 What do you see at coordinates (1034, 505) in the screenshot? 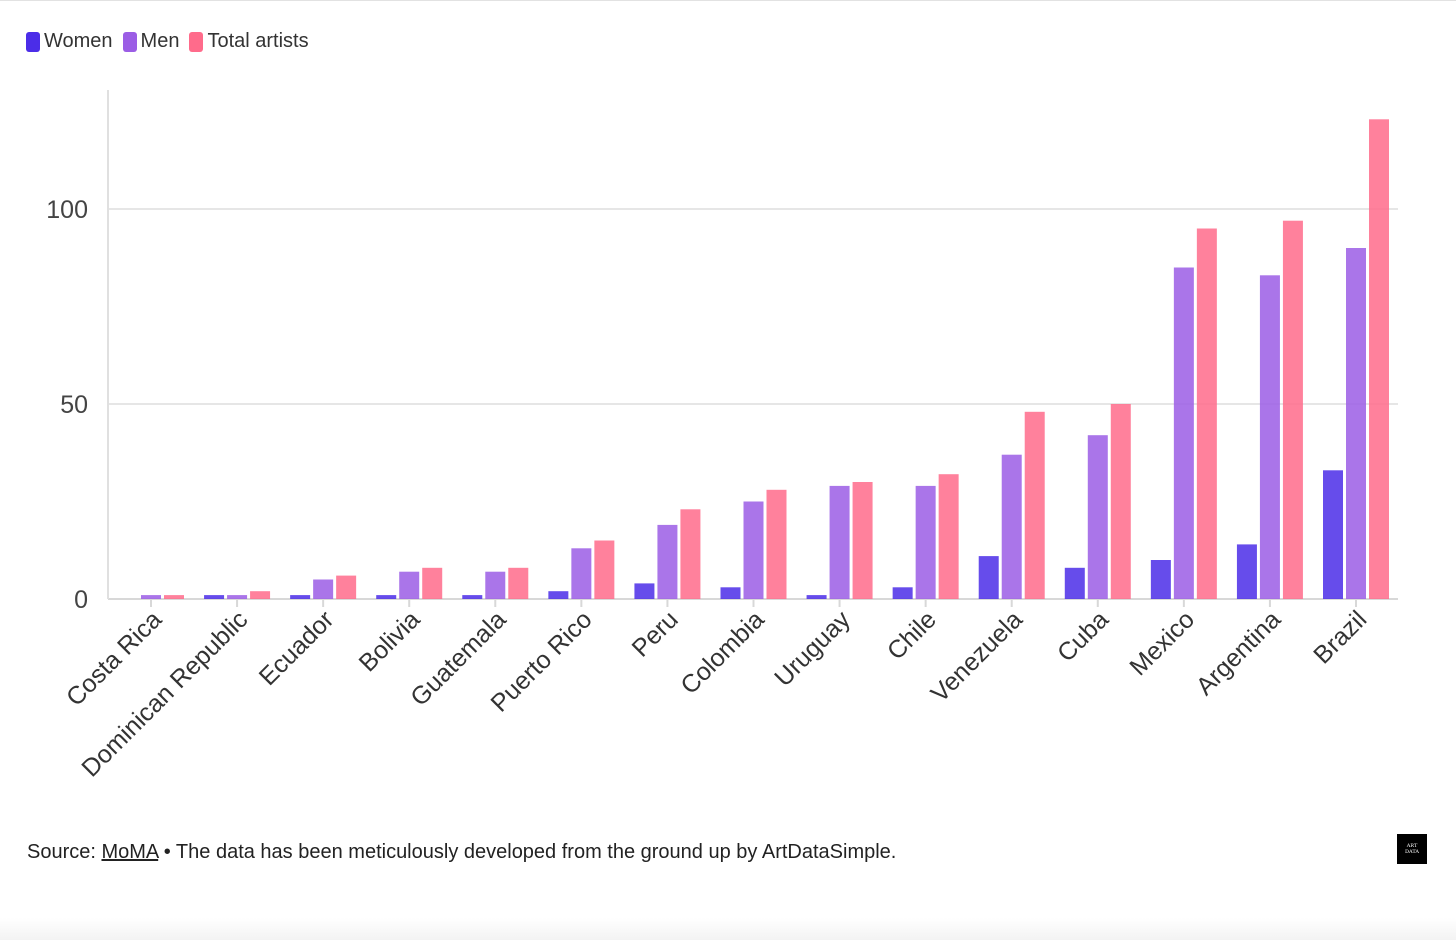
I see `bar-total-artists-venezuela` at bounding box center [1034, 505].